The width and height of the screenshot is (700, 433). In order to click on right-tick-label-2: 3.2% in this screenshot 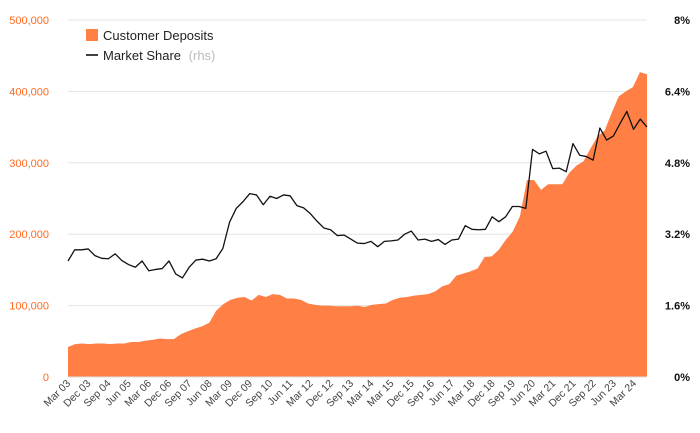, I will do `click(677, 235)`.